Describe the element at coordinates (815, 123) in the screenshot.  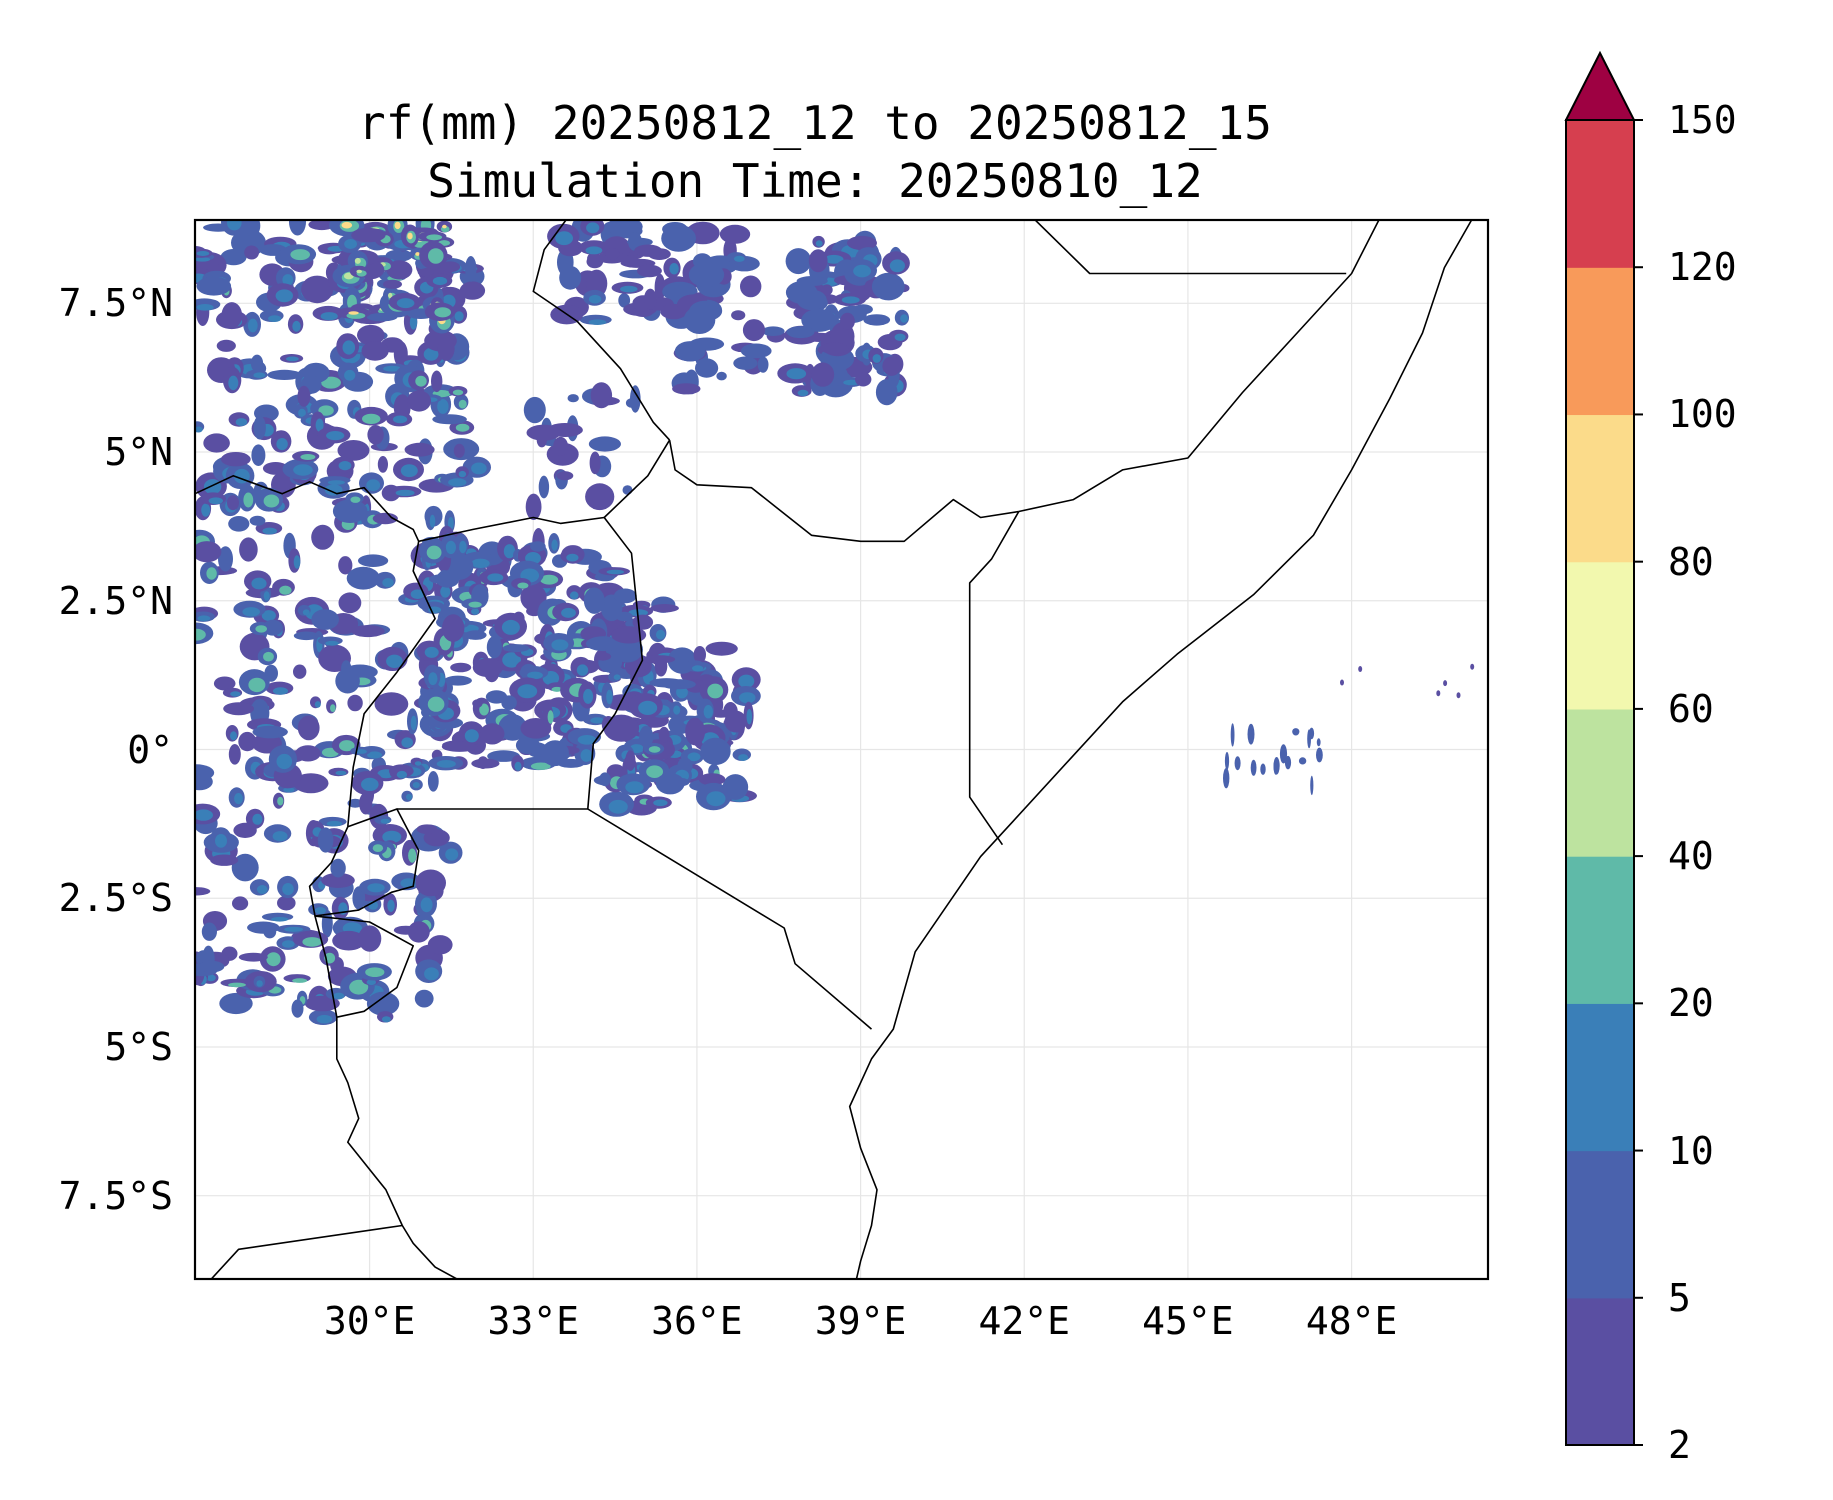
I see `figure-title-line-1: rf(mm) 20250812_12 to 20250812_15` at that location.